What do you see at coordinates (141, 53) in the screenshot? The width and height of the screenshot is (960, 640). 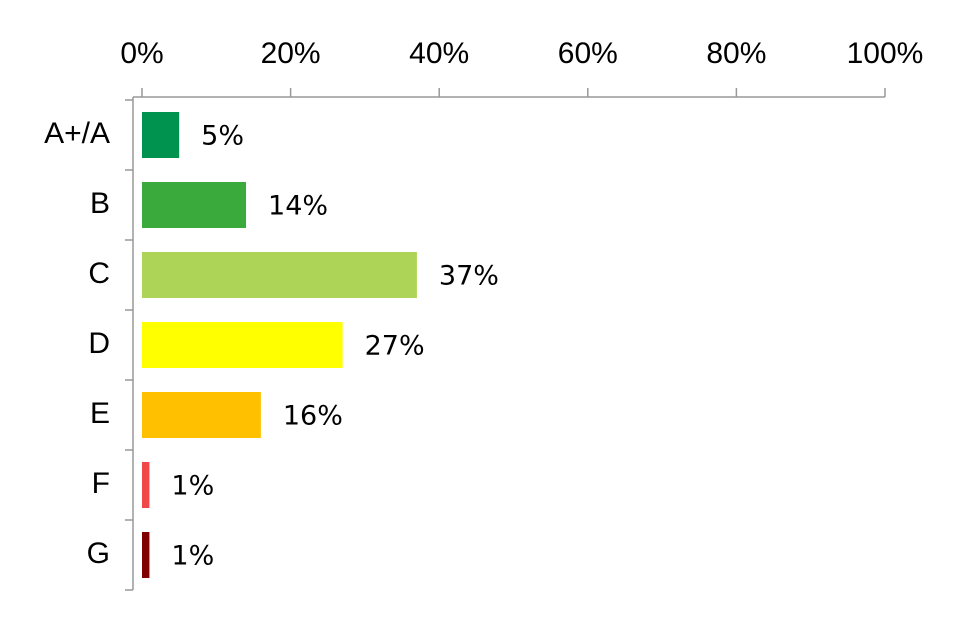 I see `x-tick-label: 0%` at bounding box center [141, 53].